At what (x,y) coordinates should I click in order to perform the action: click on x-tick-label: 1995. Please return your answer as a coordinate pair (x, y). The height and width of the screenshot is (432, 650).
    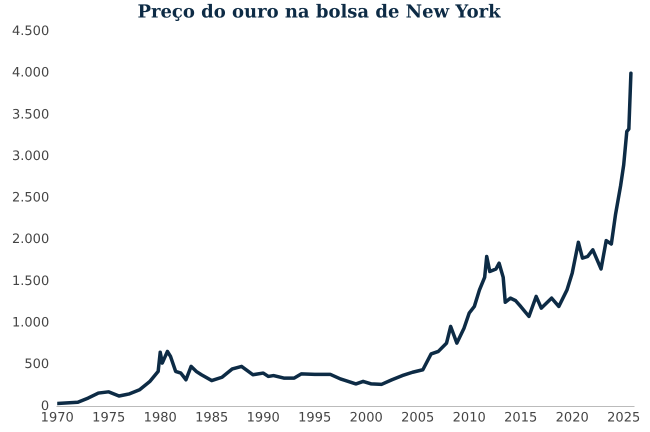
    Looking at the image, I should click on (315, 418).